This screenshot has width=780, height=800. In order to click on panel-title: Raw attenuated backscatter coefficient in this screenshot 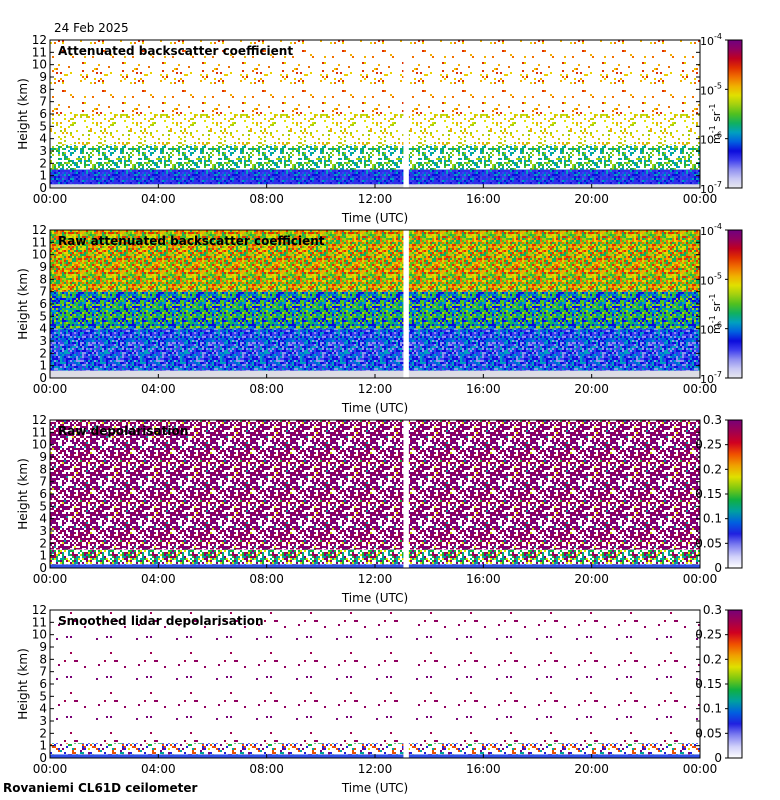, I will do `click(191, 241)`.